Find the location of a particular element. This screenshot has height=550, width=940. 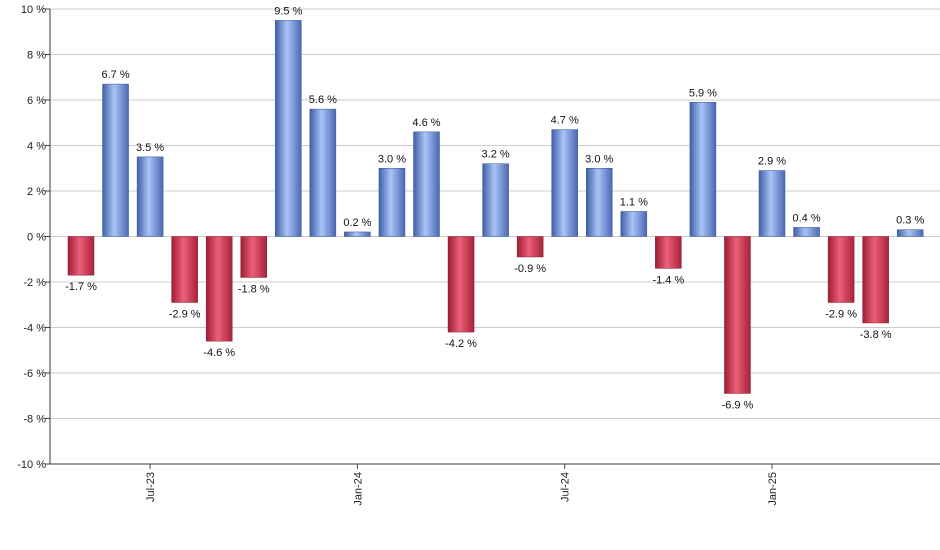

data-label: 5.9 % is located at coordinates (703, 93).